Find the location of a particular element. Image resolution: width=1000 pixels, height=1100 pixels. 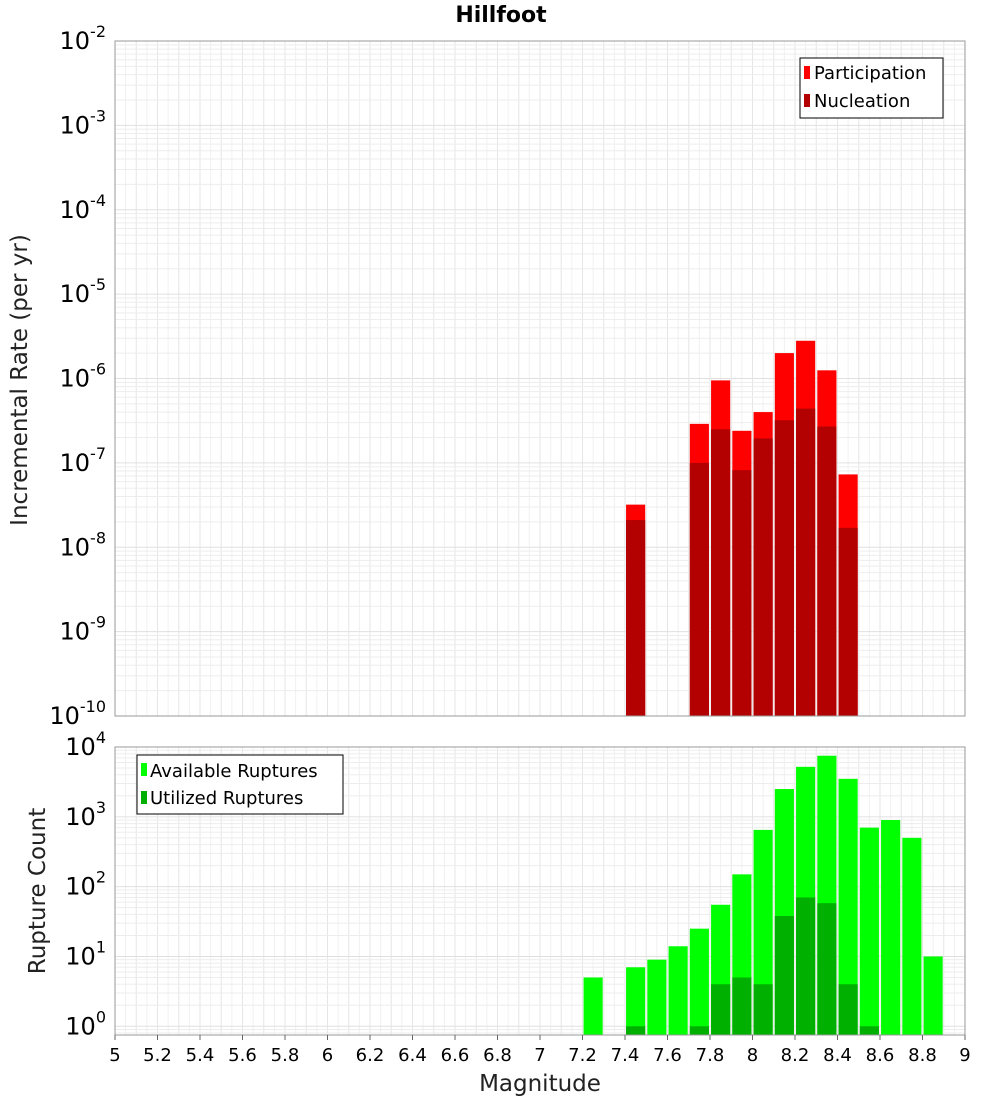

top-y-tick-label: 10⁻⁹ is located at coordinates (83, 629).